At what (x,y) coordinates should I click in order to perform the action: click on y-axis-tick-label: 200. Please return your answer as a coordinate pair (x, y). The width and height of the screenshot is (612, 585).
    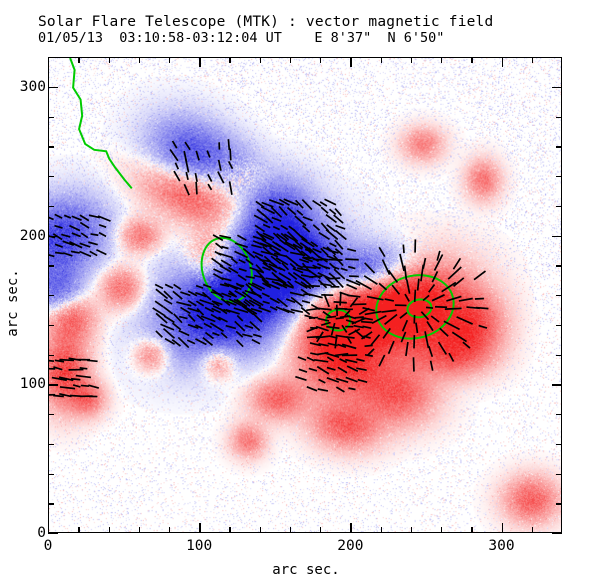
    Looking at the image, I should click on (32, 235).